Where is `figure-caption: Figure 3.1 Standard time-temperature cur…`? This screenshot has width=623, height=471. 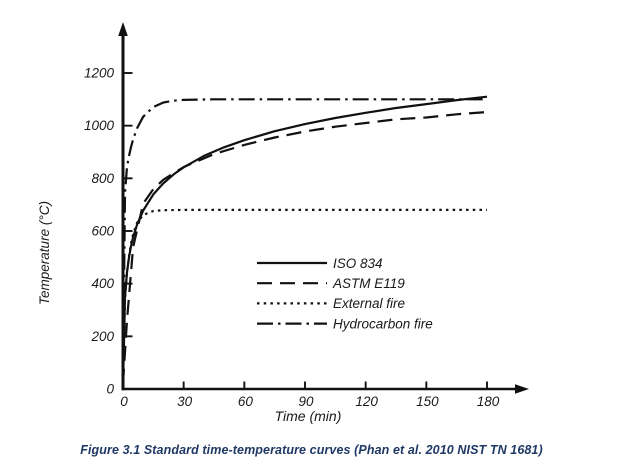
figure-caption: Figure 3.1 Standard time-temperature cur… is located at coordinates (311, 450).